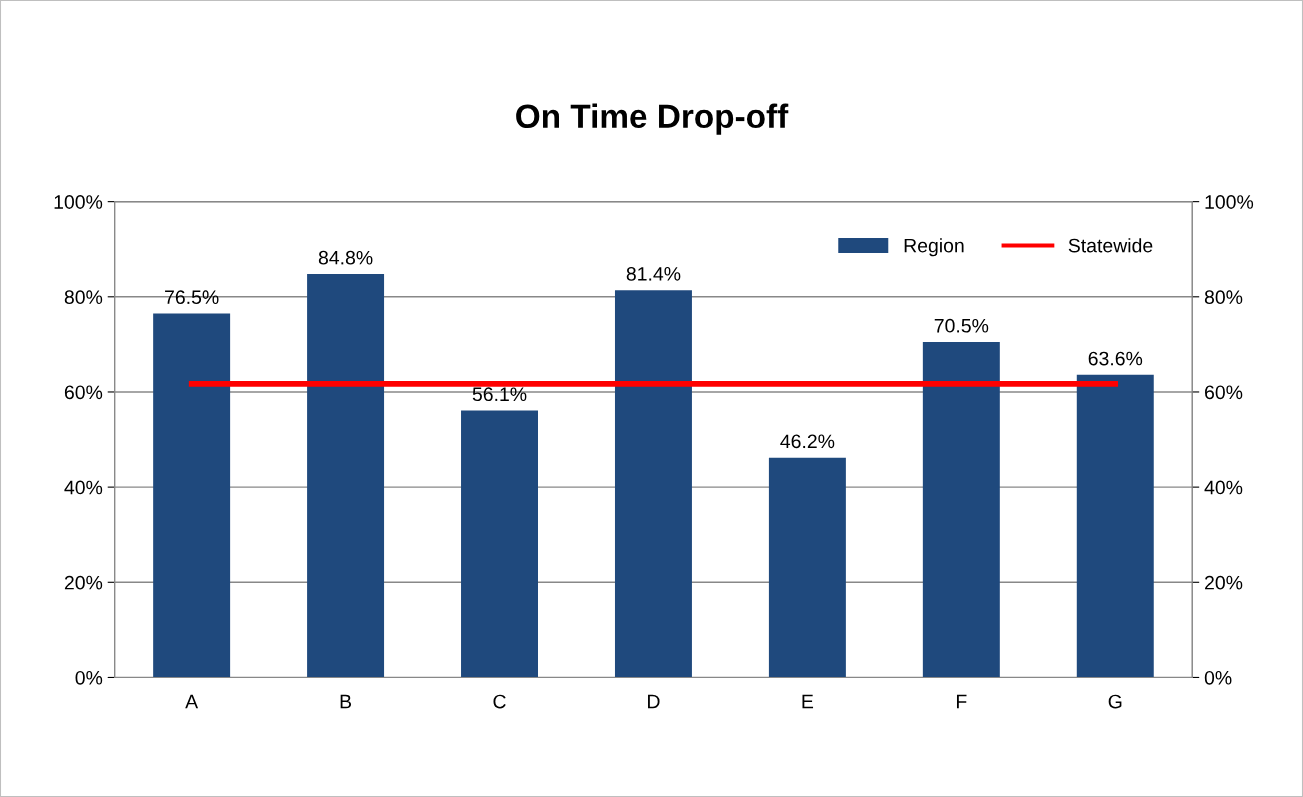  What do you see at coordinates (961, 701) in the screenshot?
I see `x-tick-label: F` at bounding box center [961, 701].